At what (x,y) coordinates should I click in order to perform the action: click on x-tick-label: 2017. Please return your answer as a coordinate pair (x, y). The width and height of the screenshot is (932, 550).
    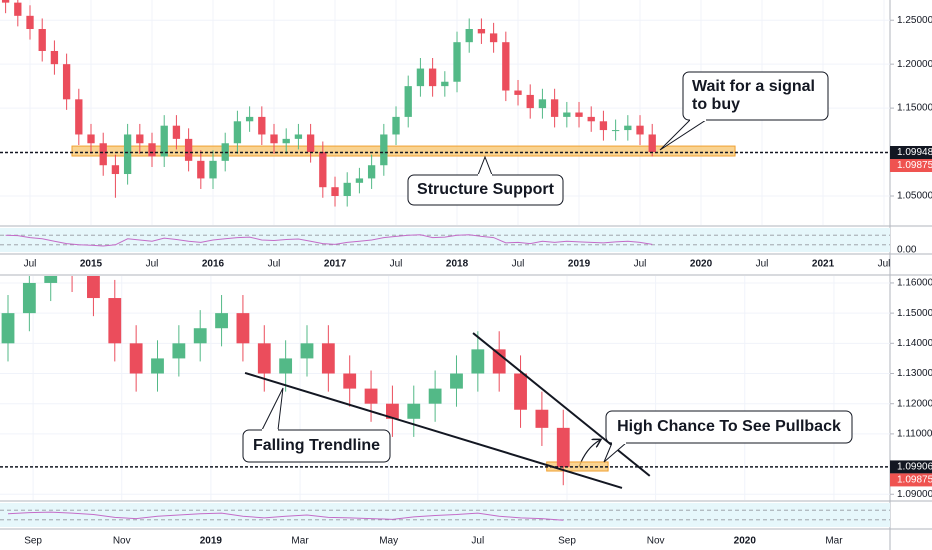
    Looking at the image, I should click on (335, 264).